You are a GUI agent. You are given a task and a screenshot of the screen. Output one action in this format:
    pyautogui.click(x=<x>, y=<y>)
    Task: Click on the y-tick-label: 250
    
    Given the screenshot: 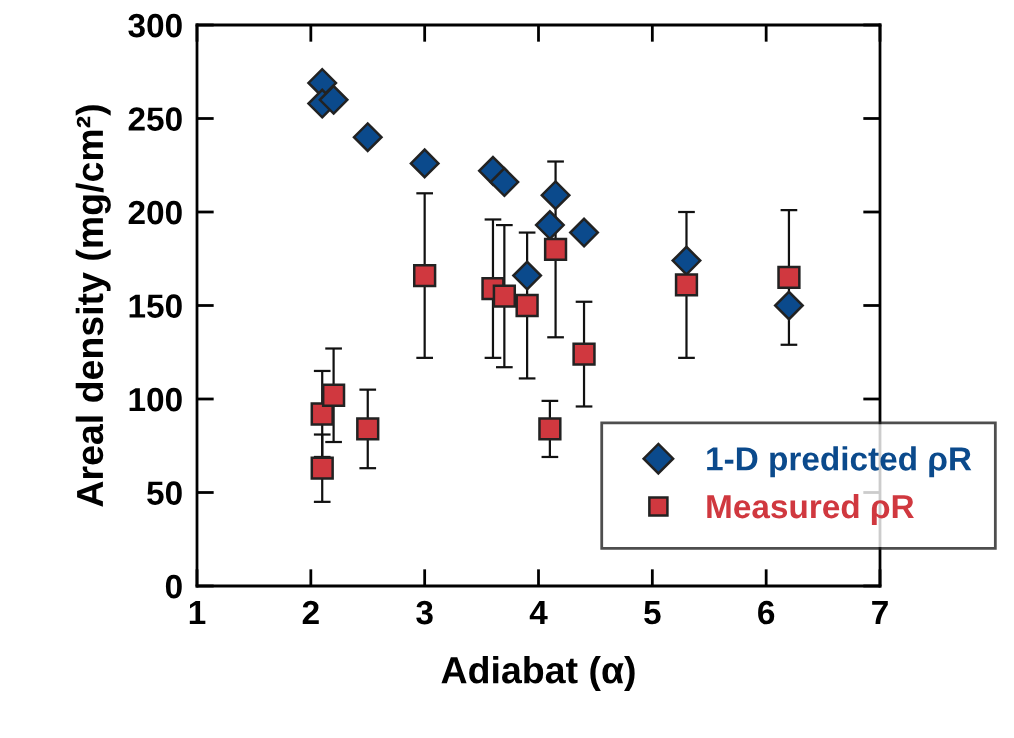 What is the action you would take?
    pyautogui.click(x=155, y=119)
    